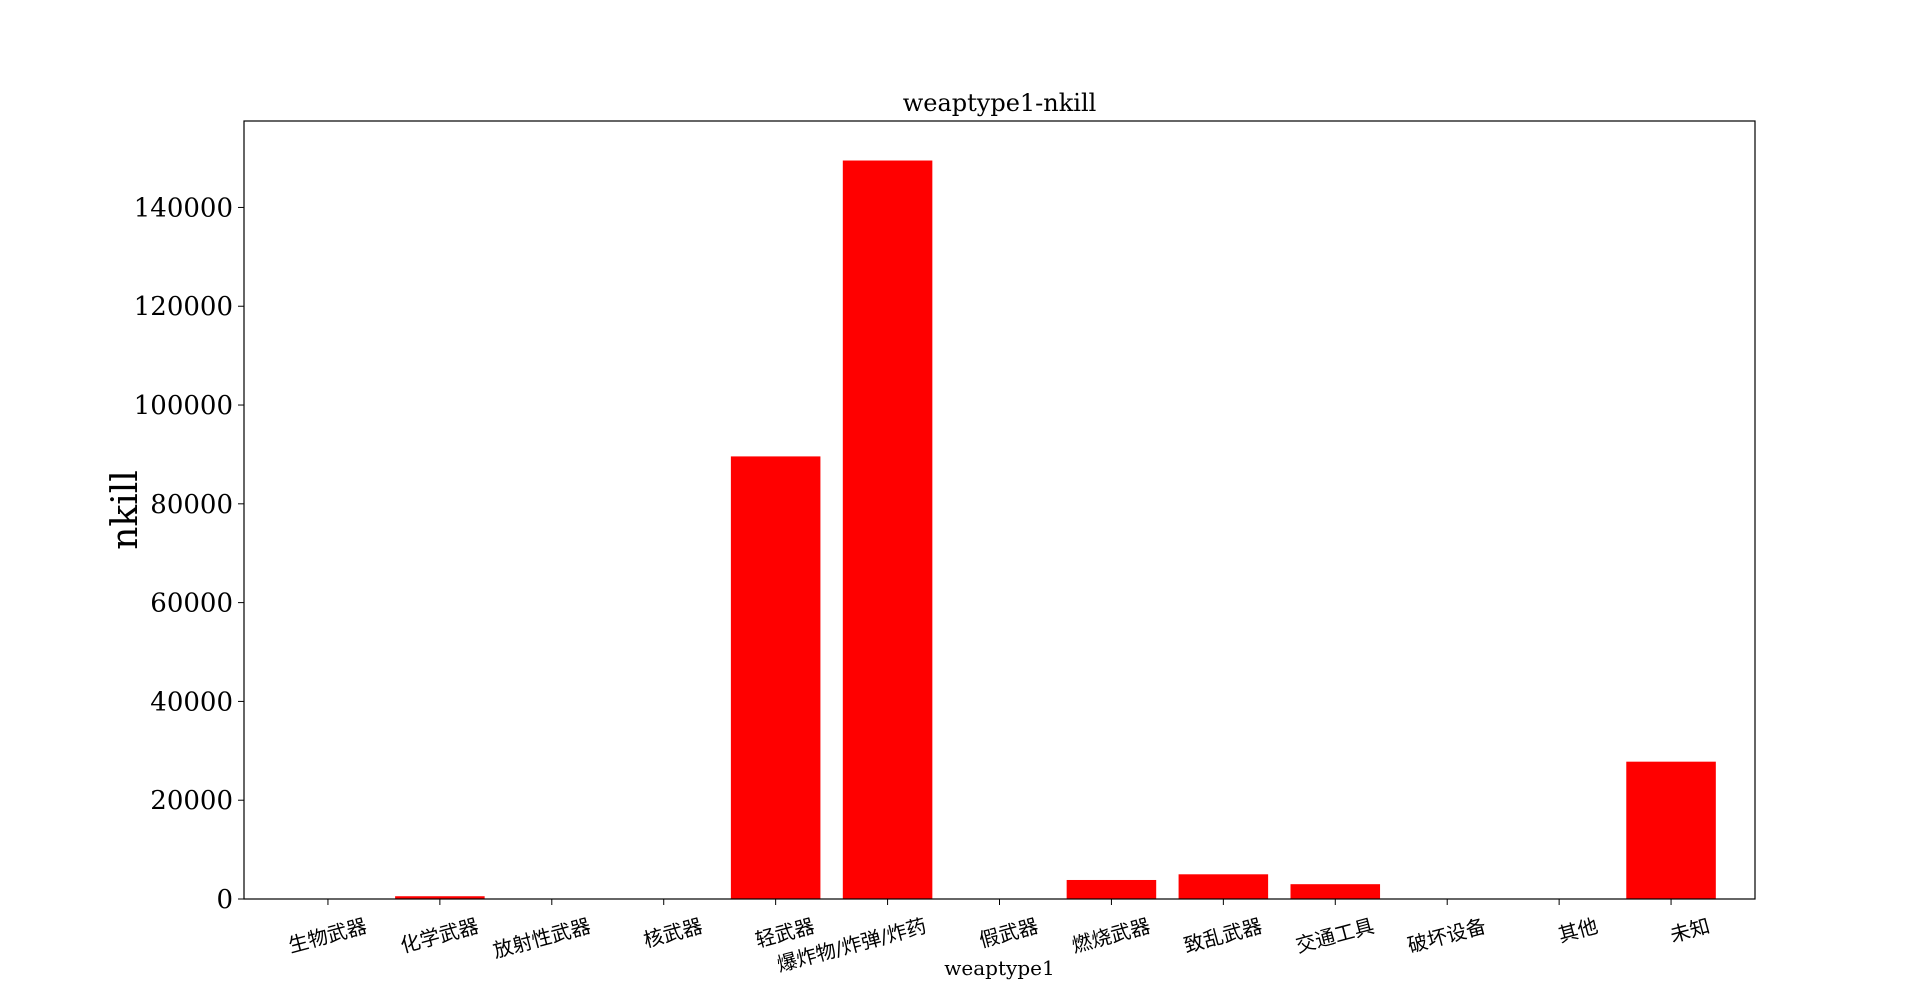 Image resolution: width=1920 pixels, height=997 pixels. Describe the element at coordinates (183, 406) in the screenshot. I see `y-tick-label: 100000` at that location.